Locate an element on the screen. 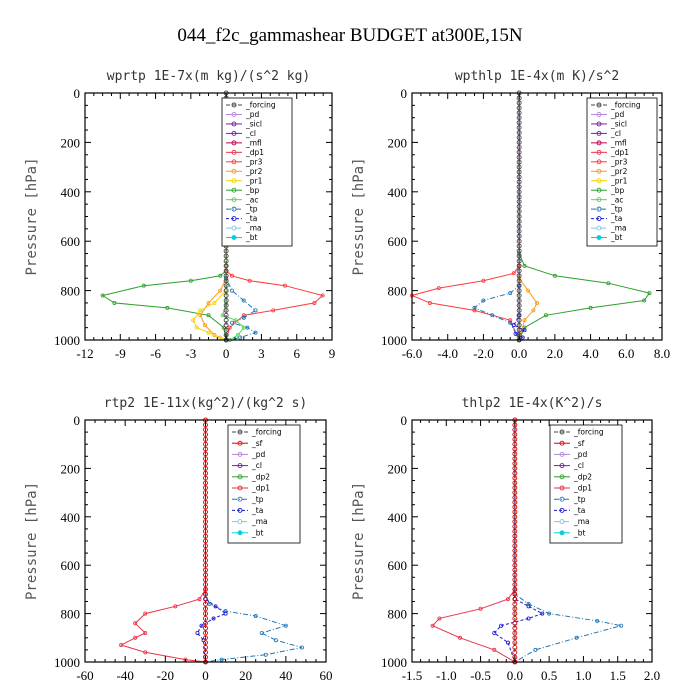 This screenshot has height=700, width=700. x-tick-label: -0.5 is located at coordinates (480, 675).